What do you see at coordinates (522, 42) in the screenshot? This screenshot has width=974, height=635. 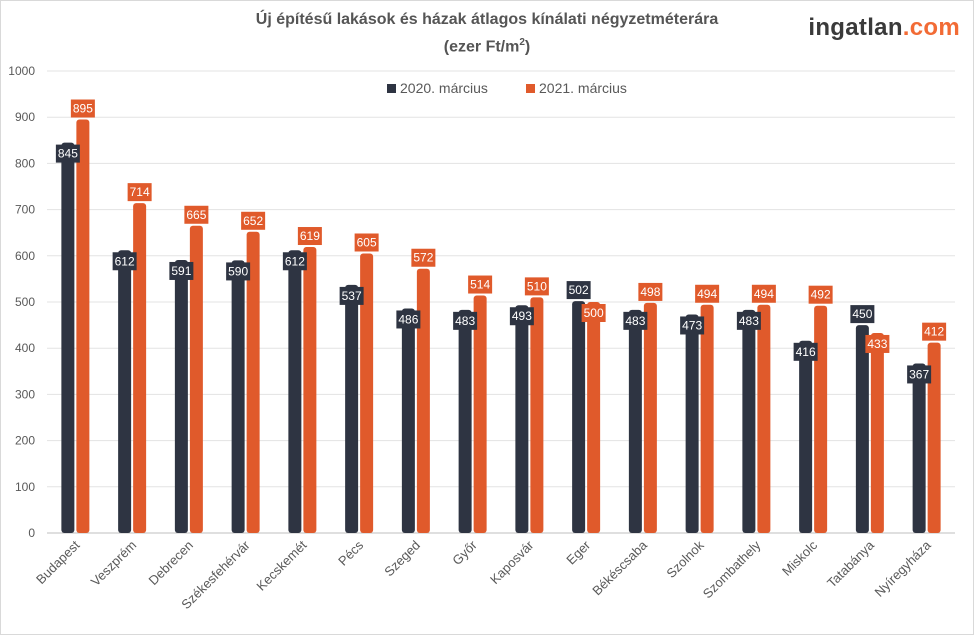 I see `chart-subtitle-sup: 2` at bounding box center [522, 42].